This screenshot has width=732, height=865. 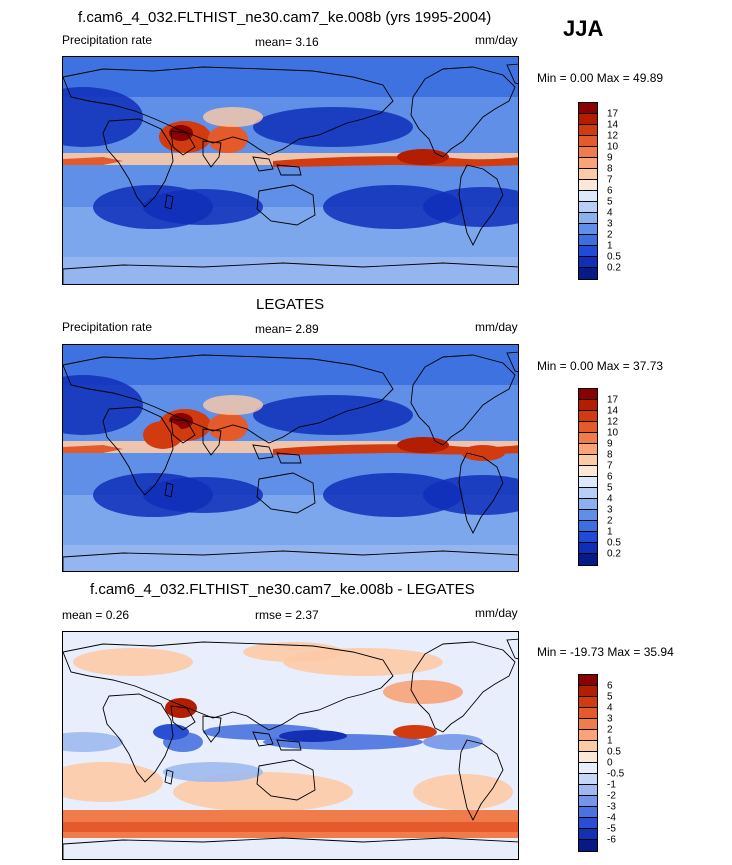 I want to click on colorbar-tick-label: -3, so click(x=611, y=807).